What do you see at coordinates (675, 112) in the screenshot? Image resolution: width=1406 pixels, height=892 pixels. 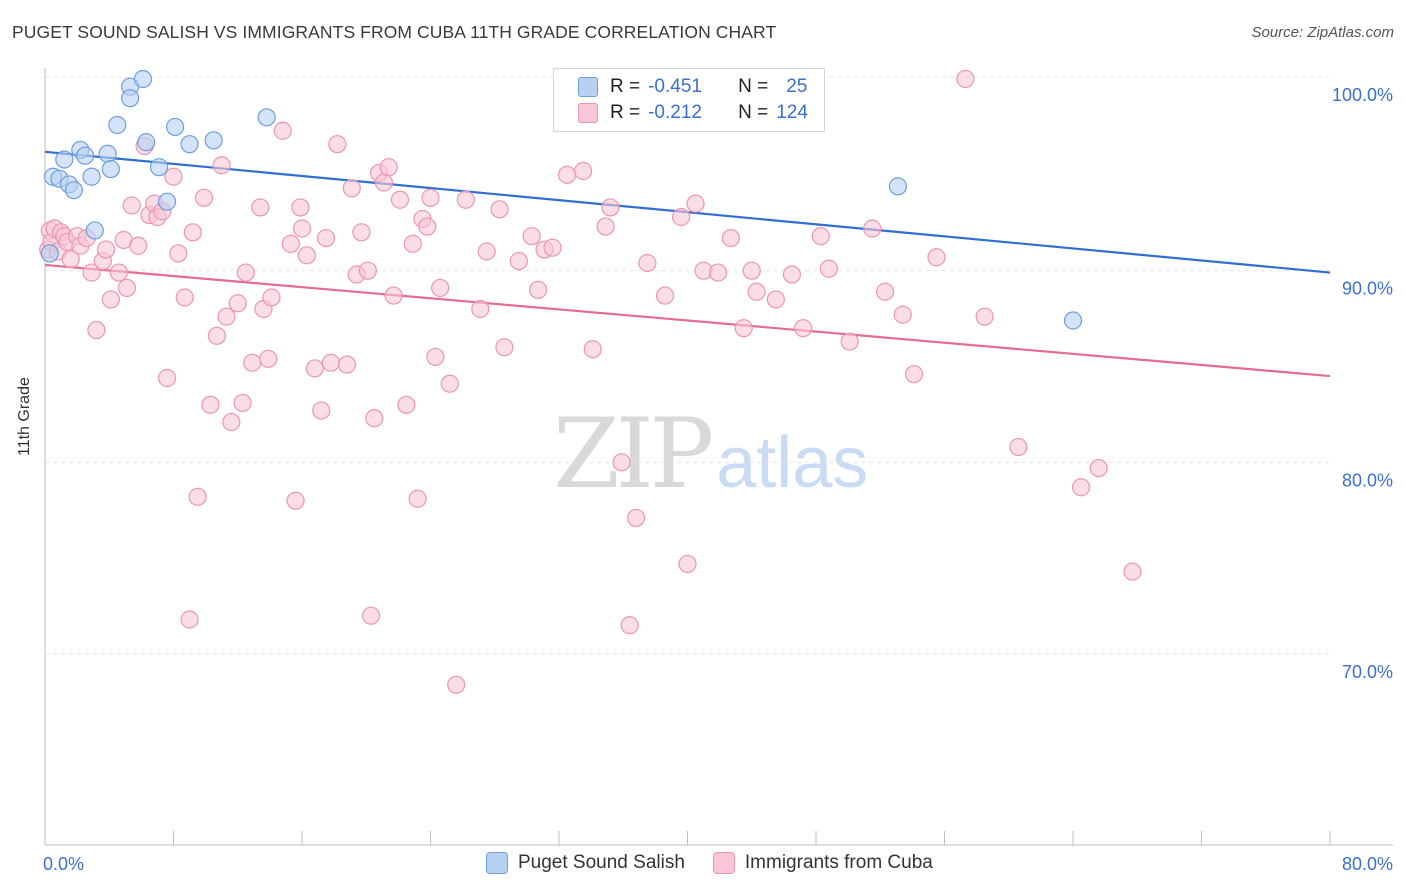 I see `r-value: -0.212` at bounding box center [675, 112].